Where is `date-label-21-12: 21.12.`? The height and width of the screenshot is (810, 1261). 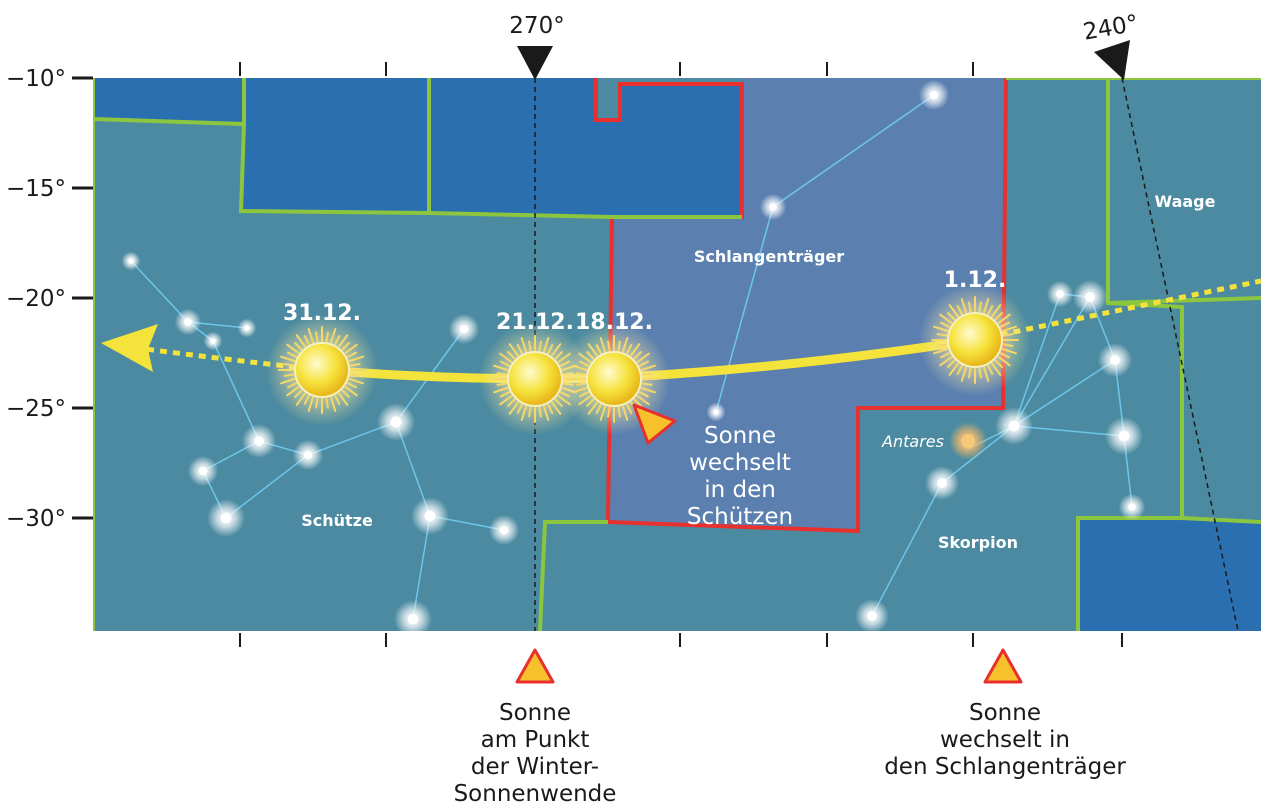 date-label-21-12: 21.12. is located at coordinates (535, 322).